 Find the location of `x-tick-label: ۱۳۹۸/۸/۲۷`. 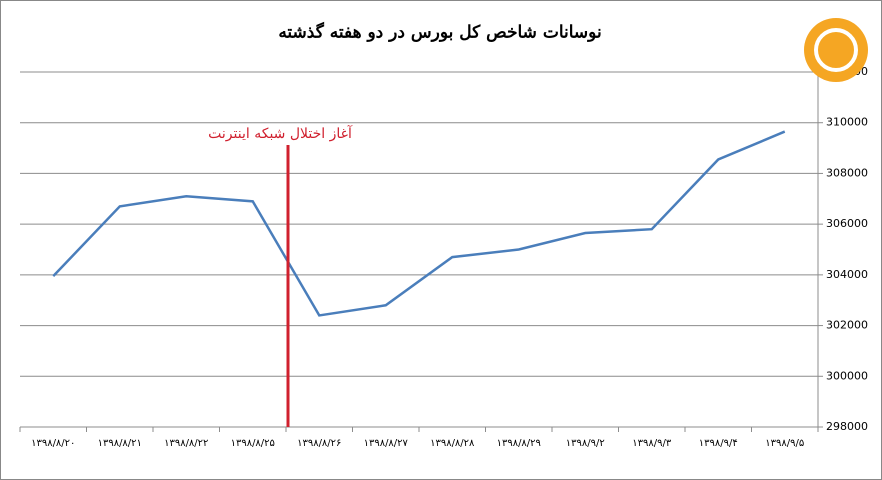

x-tick-label: ۱۳۹۸/۸/۲۷ is located at coordinates (386, 443).